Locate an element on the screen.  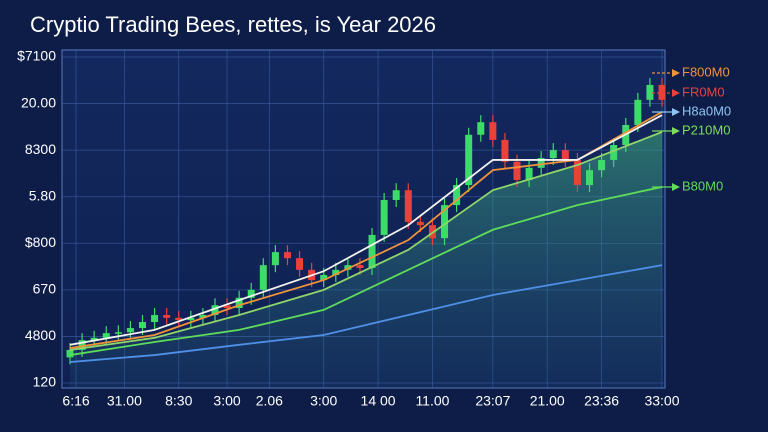
x-tick-label: 14 00 is located at coordinates (378, 401).